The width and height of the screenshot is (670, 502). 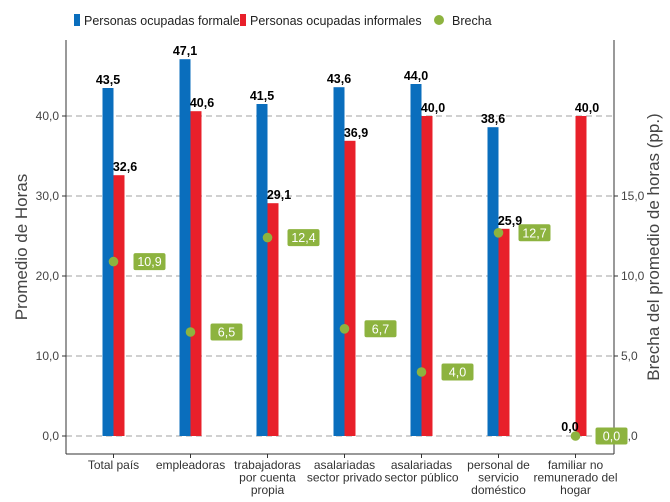 I want to click on y-tick-label: 40,0, so click(x=48, y=116).